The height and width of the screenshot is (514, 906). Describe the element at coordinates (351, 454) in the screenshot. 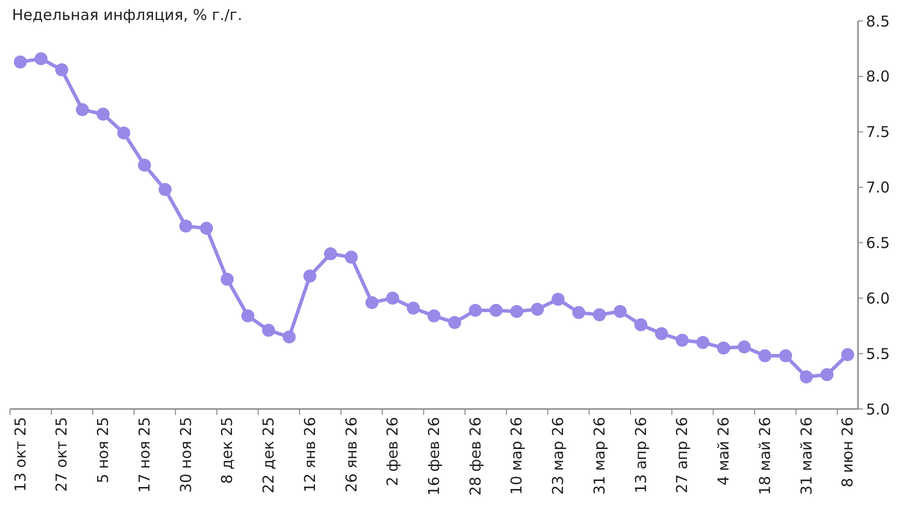

I see `x-tick-label: 26 янв 26` at that location.